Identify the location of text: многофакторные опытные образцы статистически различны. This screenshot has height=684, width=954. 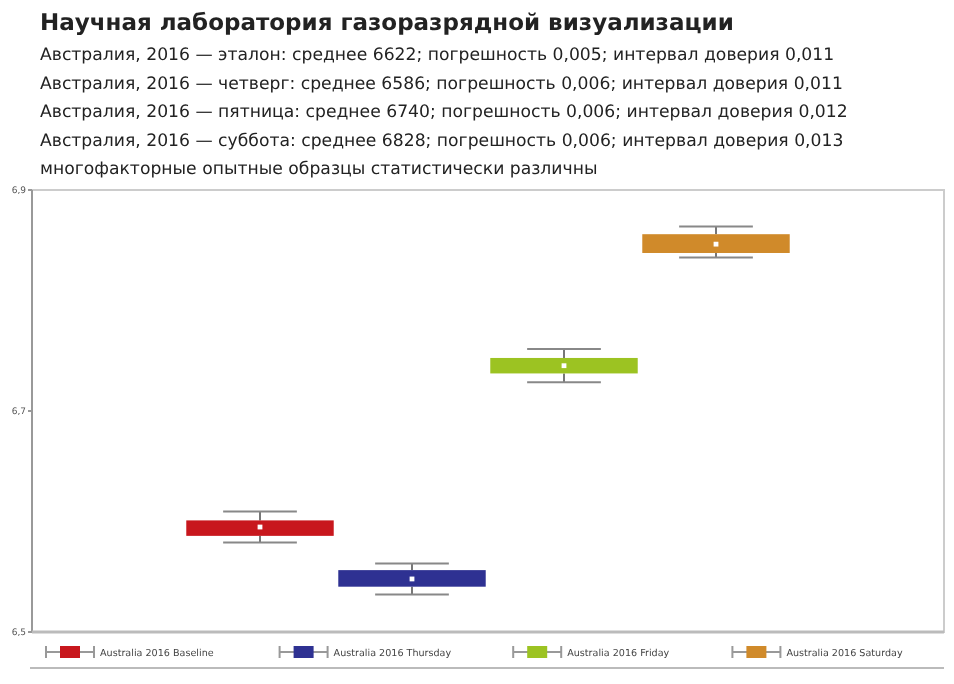
(319, 170).